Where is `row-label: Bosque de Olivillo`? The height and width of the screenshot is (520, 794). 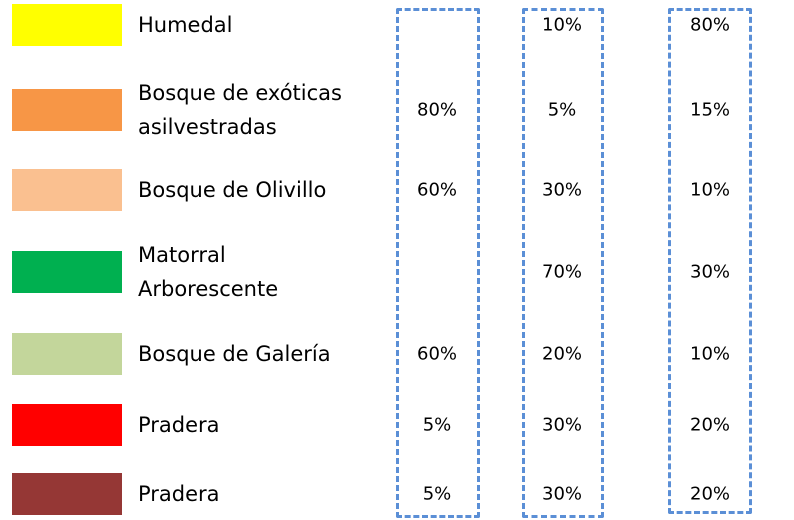 row-label: Bosque de Olivillo is located at coordinates (232, 190).